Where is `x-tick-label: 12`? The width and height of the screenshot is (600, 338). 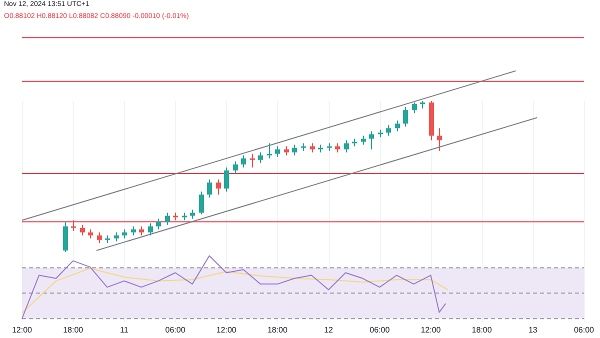
x-tick-label: 12 is located at coordinates (329, 329).